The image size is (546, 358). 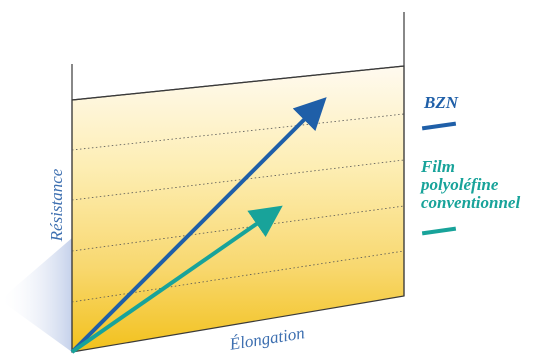 What do you see at coordinates (266, 338) in the screenshot?
I see `x-axis-label: Élongation` at bounding box center [266, 338].